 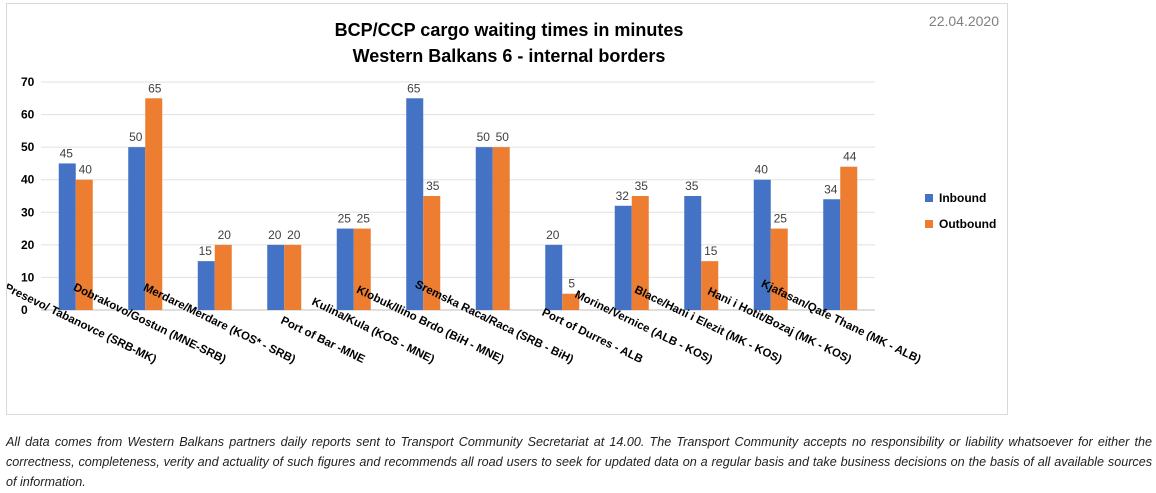 What do you see at coordinates (67, 153) in the screenshot?
I see `data-label-inbound: 45` at bounding box center [67, 153].